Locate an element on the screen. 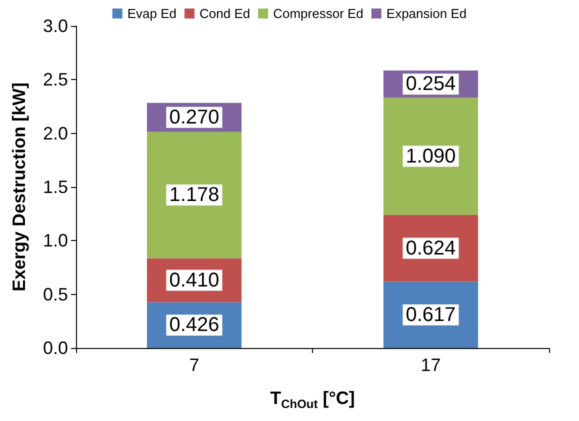 Image resolution: width=579 pixels, height=421 pixels. data-label: 0.410 is located at coordinates (194, 280).